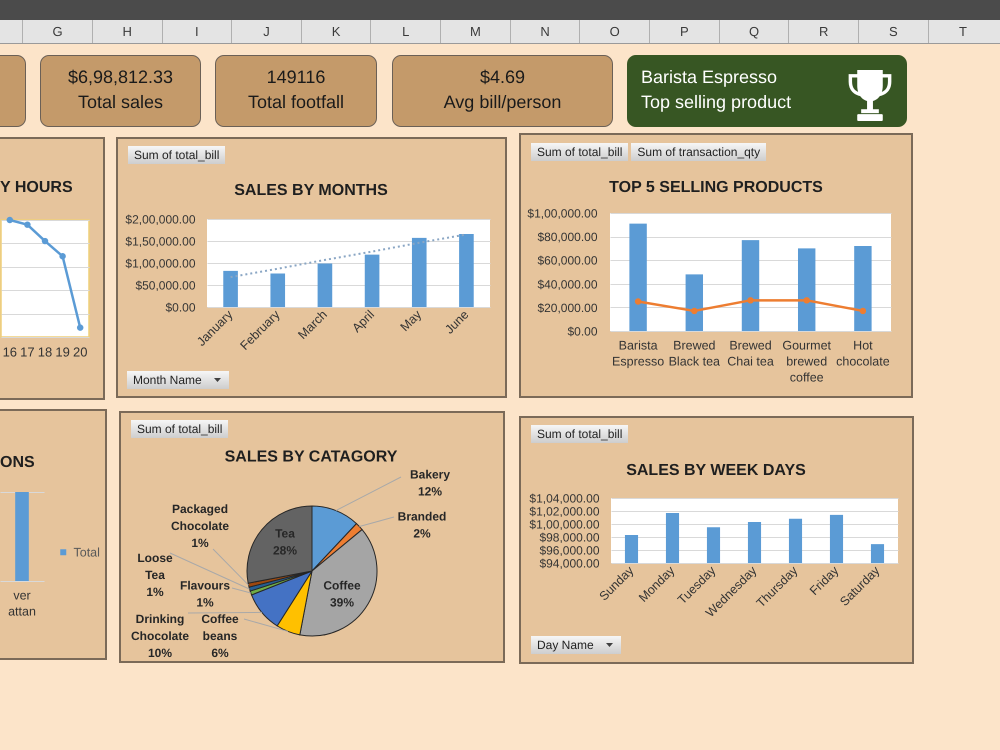 The image size is (1000, 750). Describe the element at coordinates (342, 603) in the screenshot. I see `data-label: 39%` at that location.